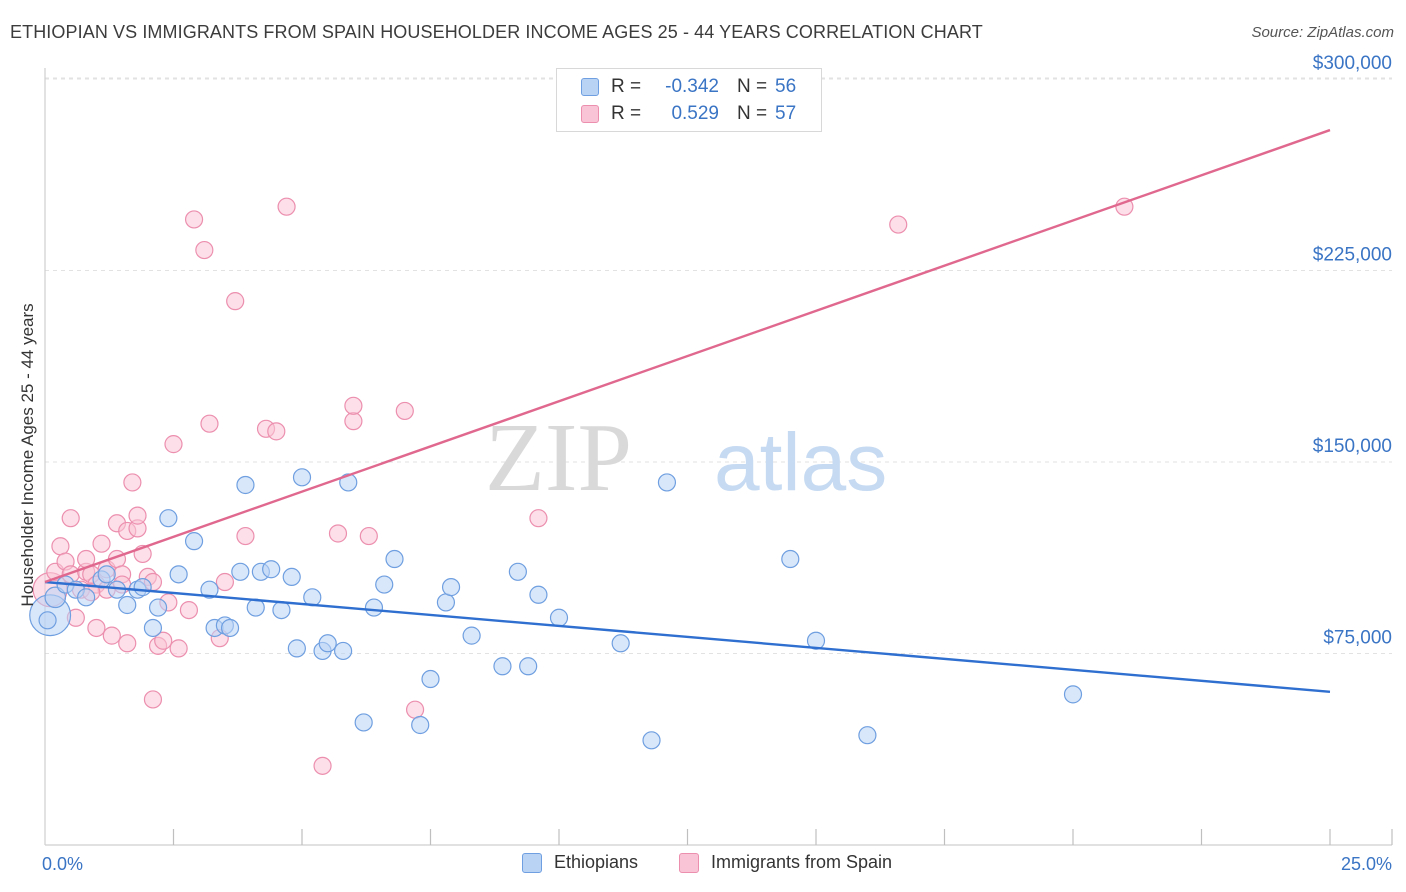 Image resolution: width=1406 pixels, height=892 pixels. Describe the element at coordinates (1352, 63) in the screenshot. I see `y-tick-label: $300,000` at that location.